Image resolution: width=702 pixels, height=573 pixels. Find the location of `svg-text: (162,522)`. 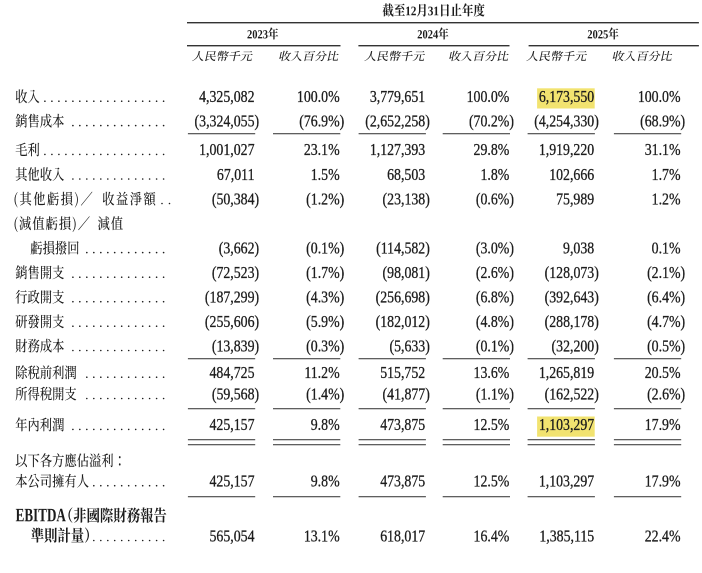

svg-text: (162,522) is located at coordinates (572, 394).